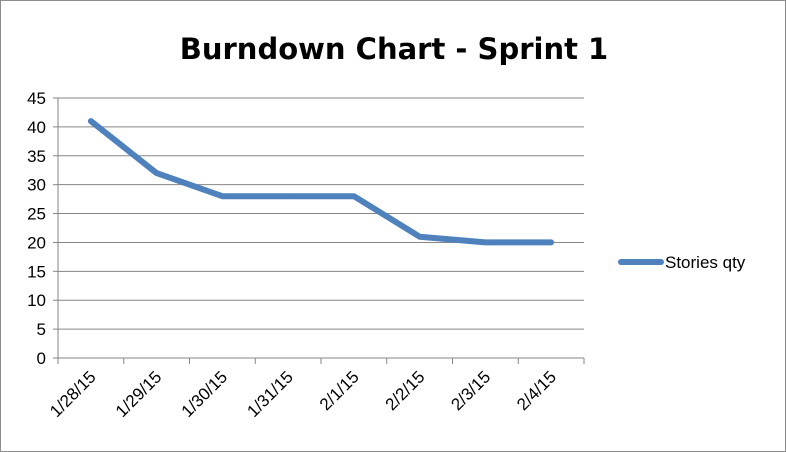  I want to click on y-tick-label: 35, so click(36, 156).